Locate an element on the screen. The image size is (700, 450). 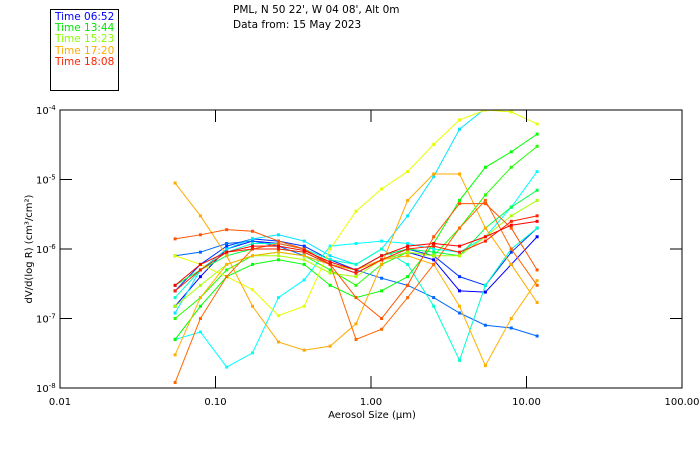
series-line is located at coordinates (356, 253).